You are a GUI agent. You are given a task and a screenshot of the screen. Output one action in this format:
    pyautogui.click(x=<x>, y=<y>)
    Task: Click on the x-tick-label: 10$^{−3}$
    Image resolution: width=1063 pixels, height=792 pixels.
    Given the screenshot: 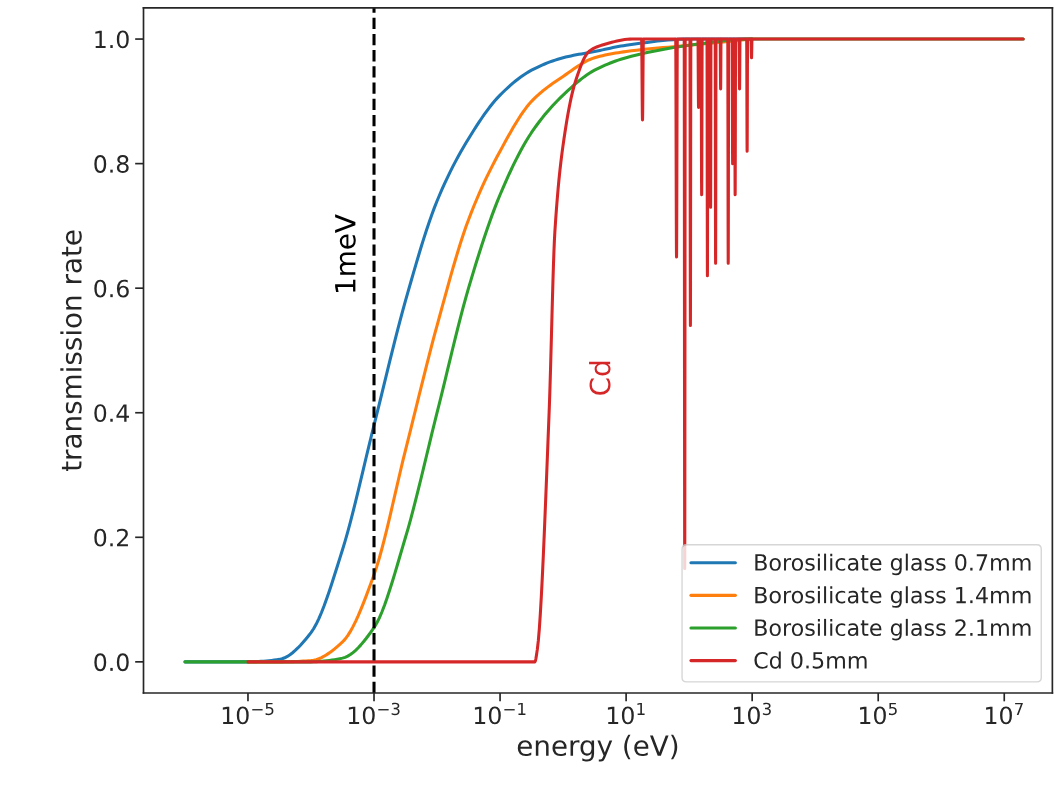 What is the action you would take?
    pyautogui.click(x=374, y=713)
    